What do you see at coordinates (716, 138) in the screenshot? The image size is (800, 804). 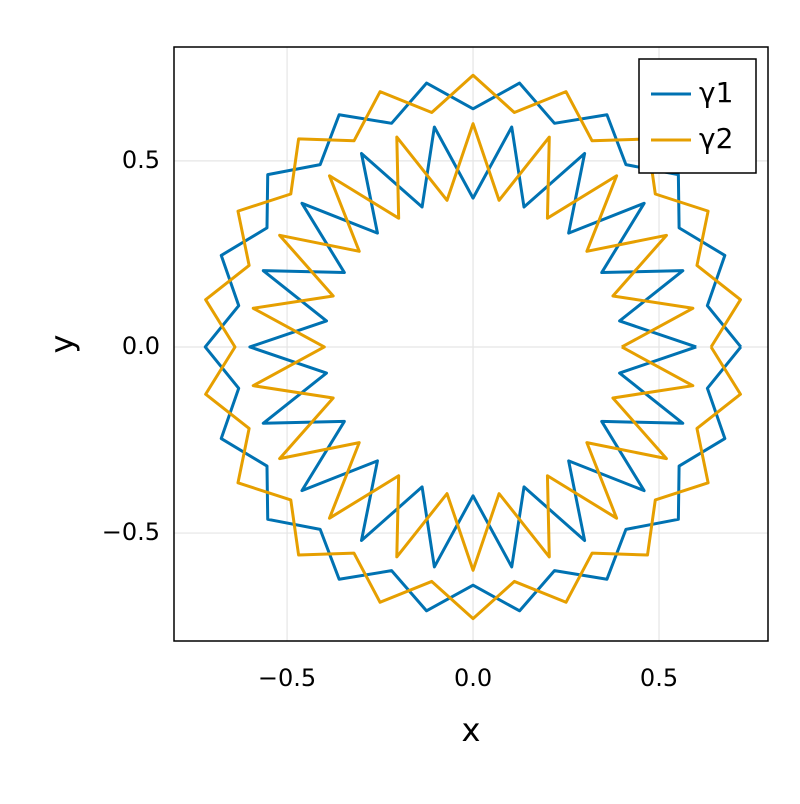 I see `legend-label: γ2` at bounding box center [716, 138].